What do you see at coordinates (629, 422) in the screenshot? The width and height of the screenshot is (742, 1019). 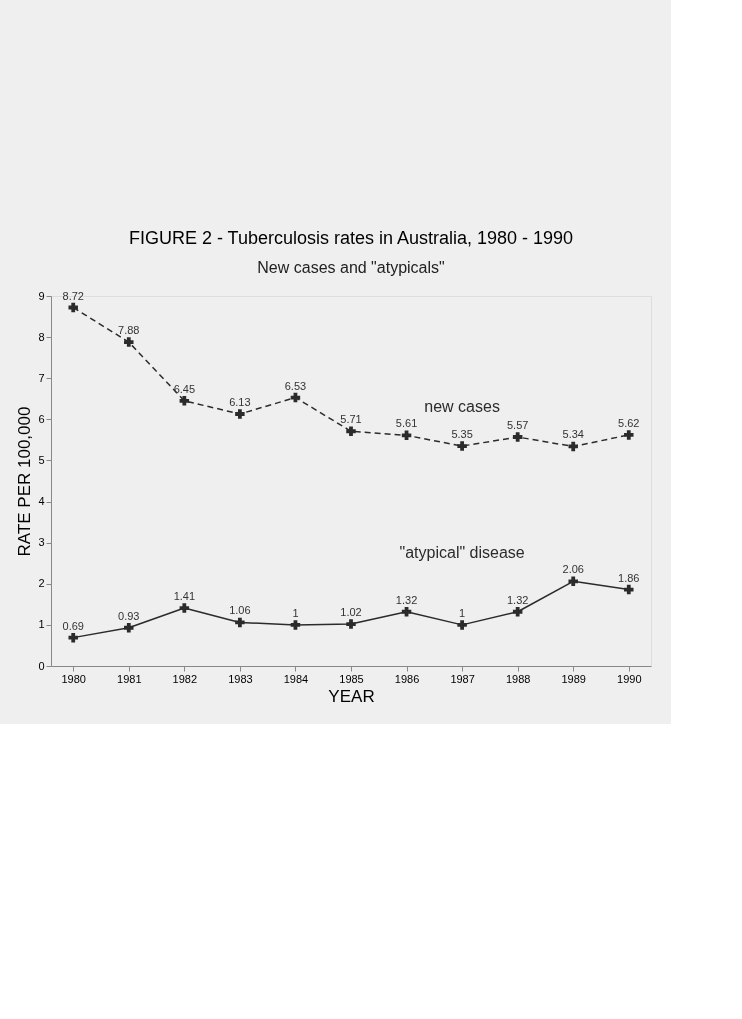 I see `data-label: 5.62` at bounding box center [629, 422].